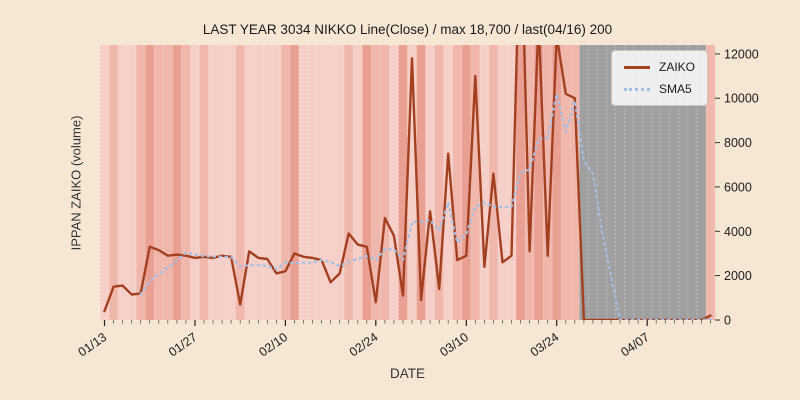 The image size is (800, 400). Describe the element at coordinates (407, 373) in the screenshot. I see `x-axis-label: DATE` at that location.